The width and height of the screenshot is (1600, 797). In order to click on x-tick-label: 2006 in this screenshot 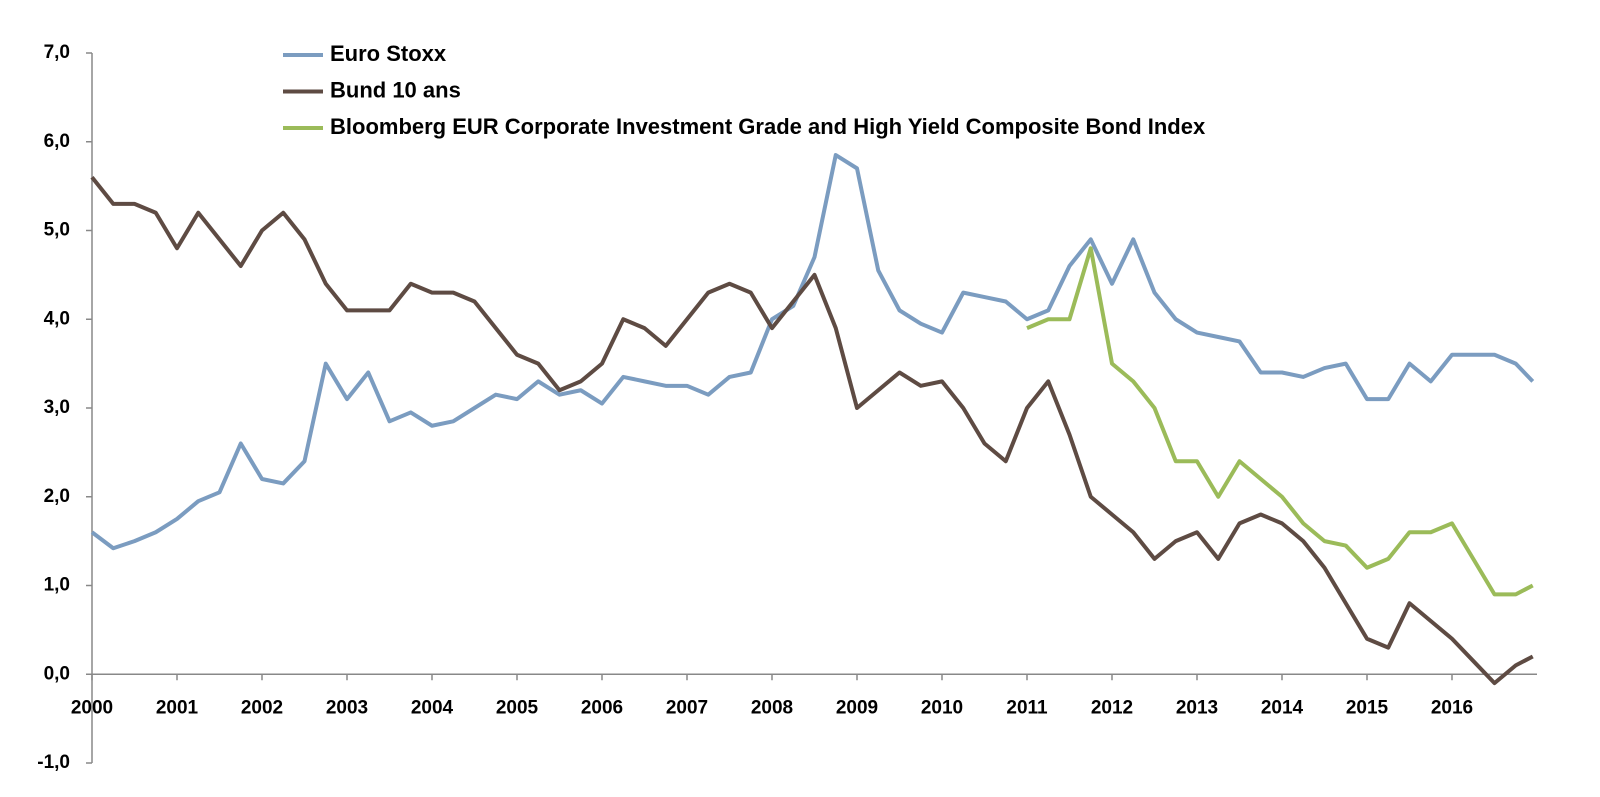, I will do `click(602, 707)`.